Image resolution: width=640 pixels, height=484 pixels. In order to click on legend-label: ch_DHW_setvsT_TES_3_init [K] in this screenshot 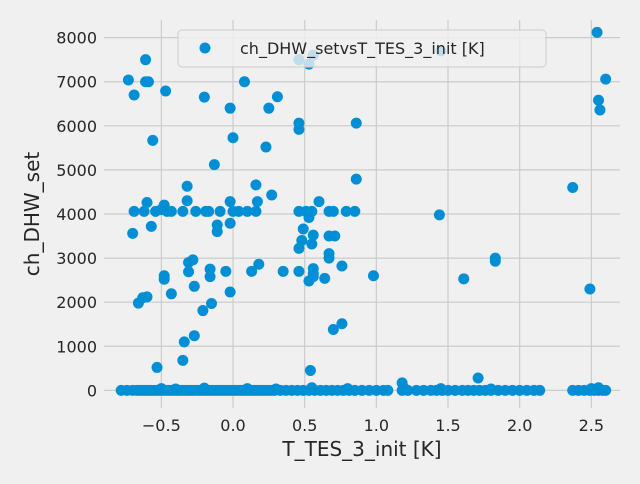, I will do `click(362, 49)`.